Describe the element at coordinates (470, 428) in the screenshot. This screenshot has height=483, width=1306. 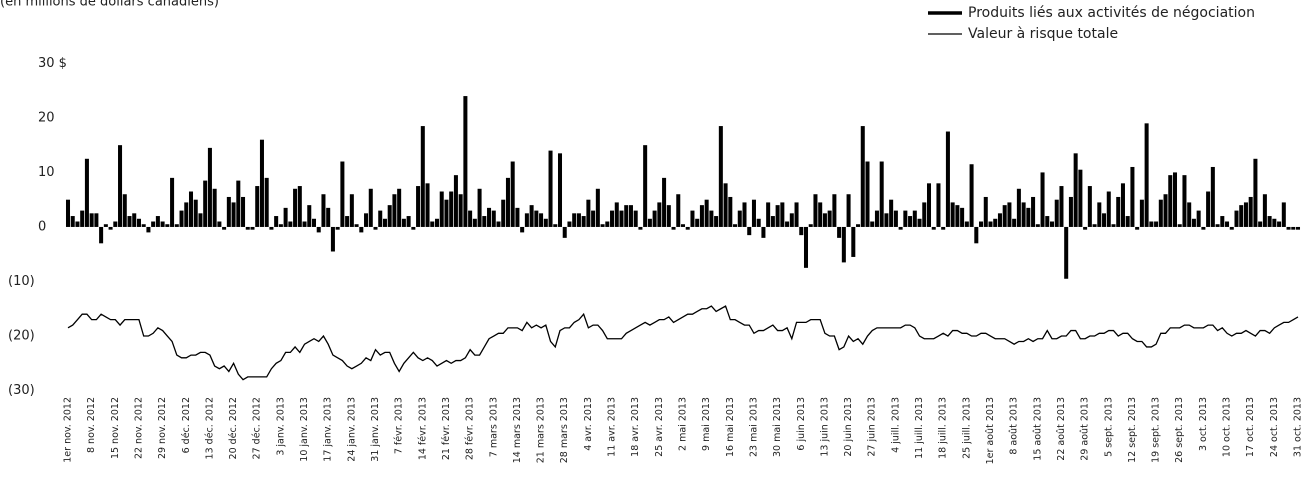
I see `x-tick-label: 28 févr. 2013` at that location.